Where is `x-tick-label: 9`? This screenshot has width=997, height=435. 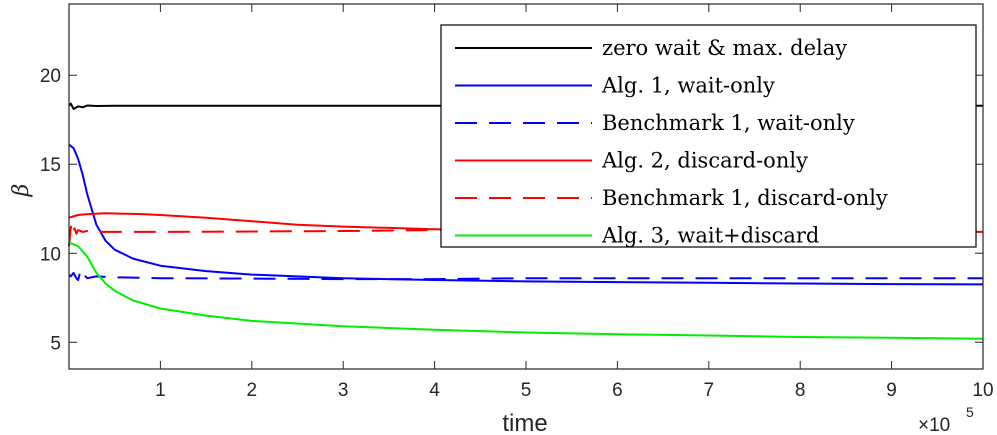
x-tick-label: 9 is located at coordinates (891, 390).